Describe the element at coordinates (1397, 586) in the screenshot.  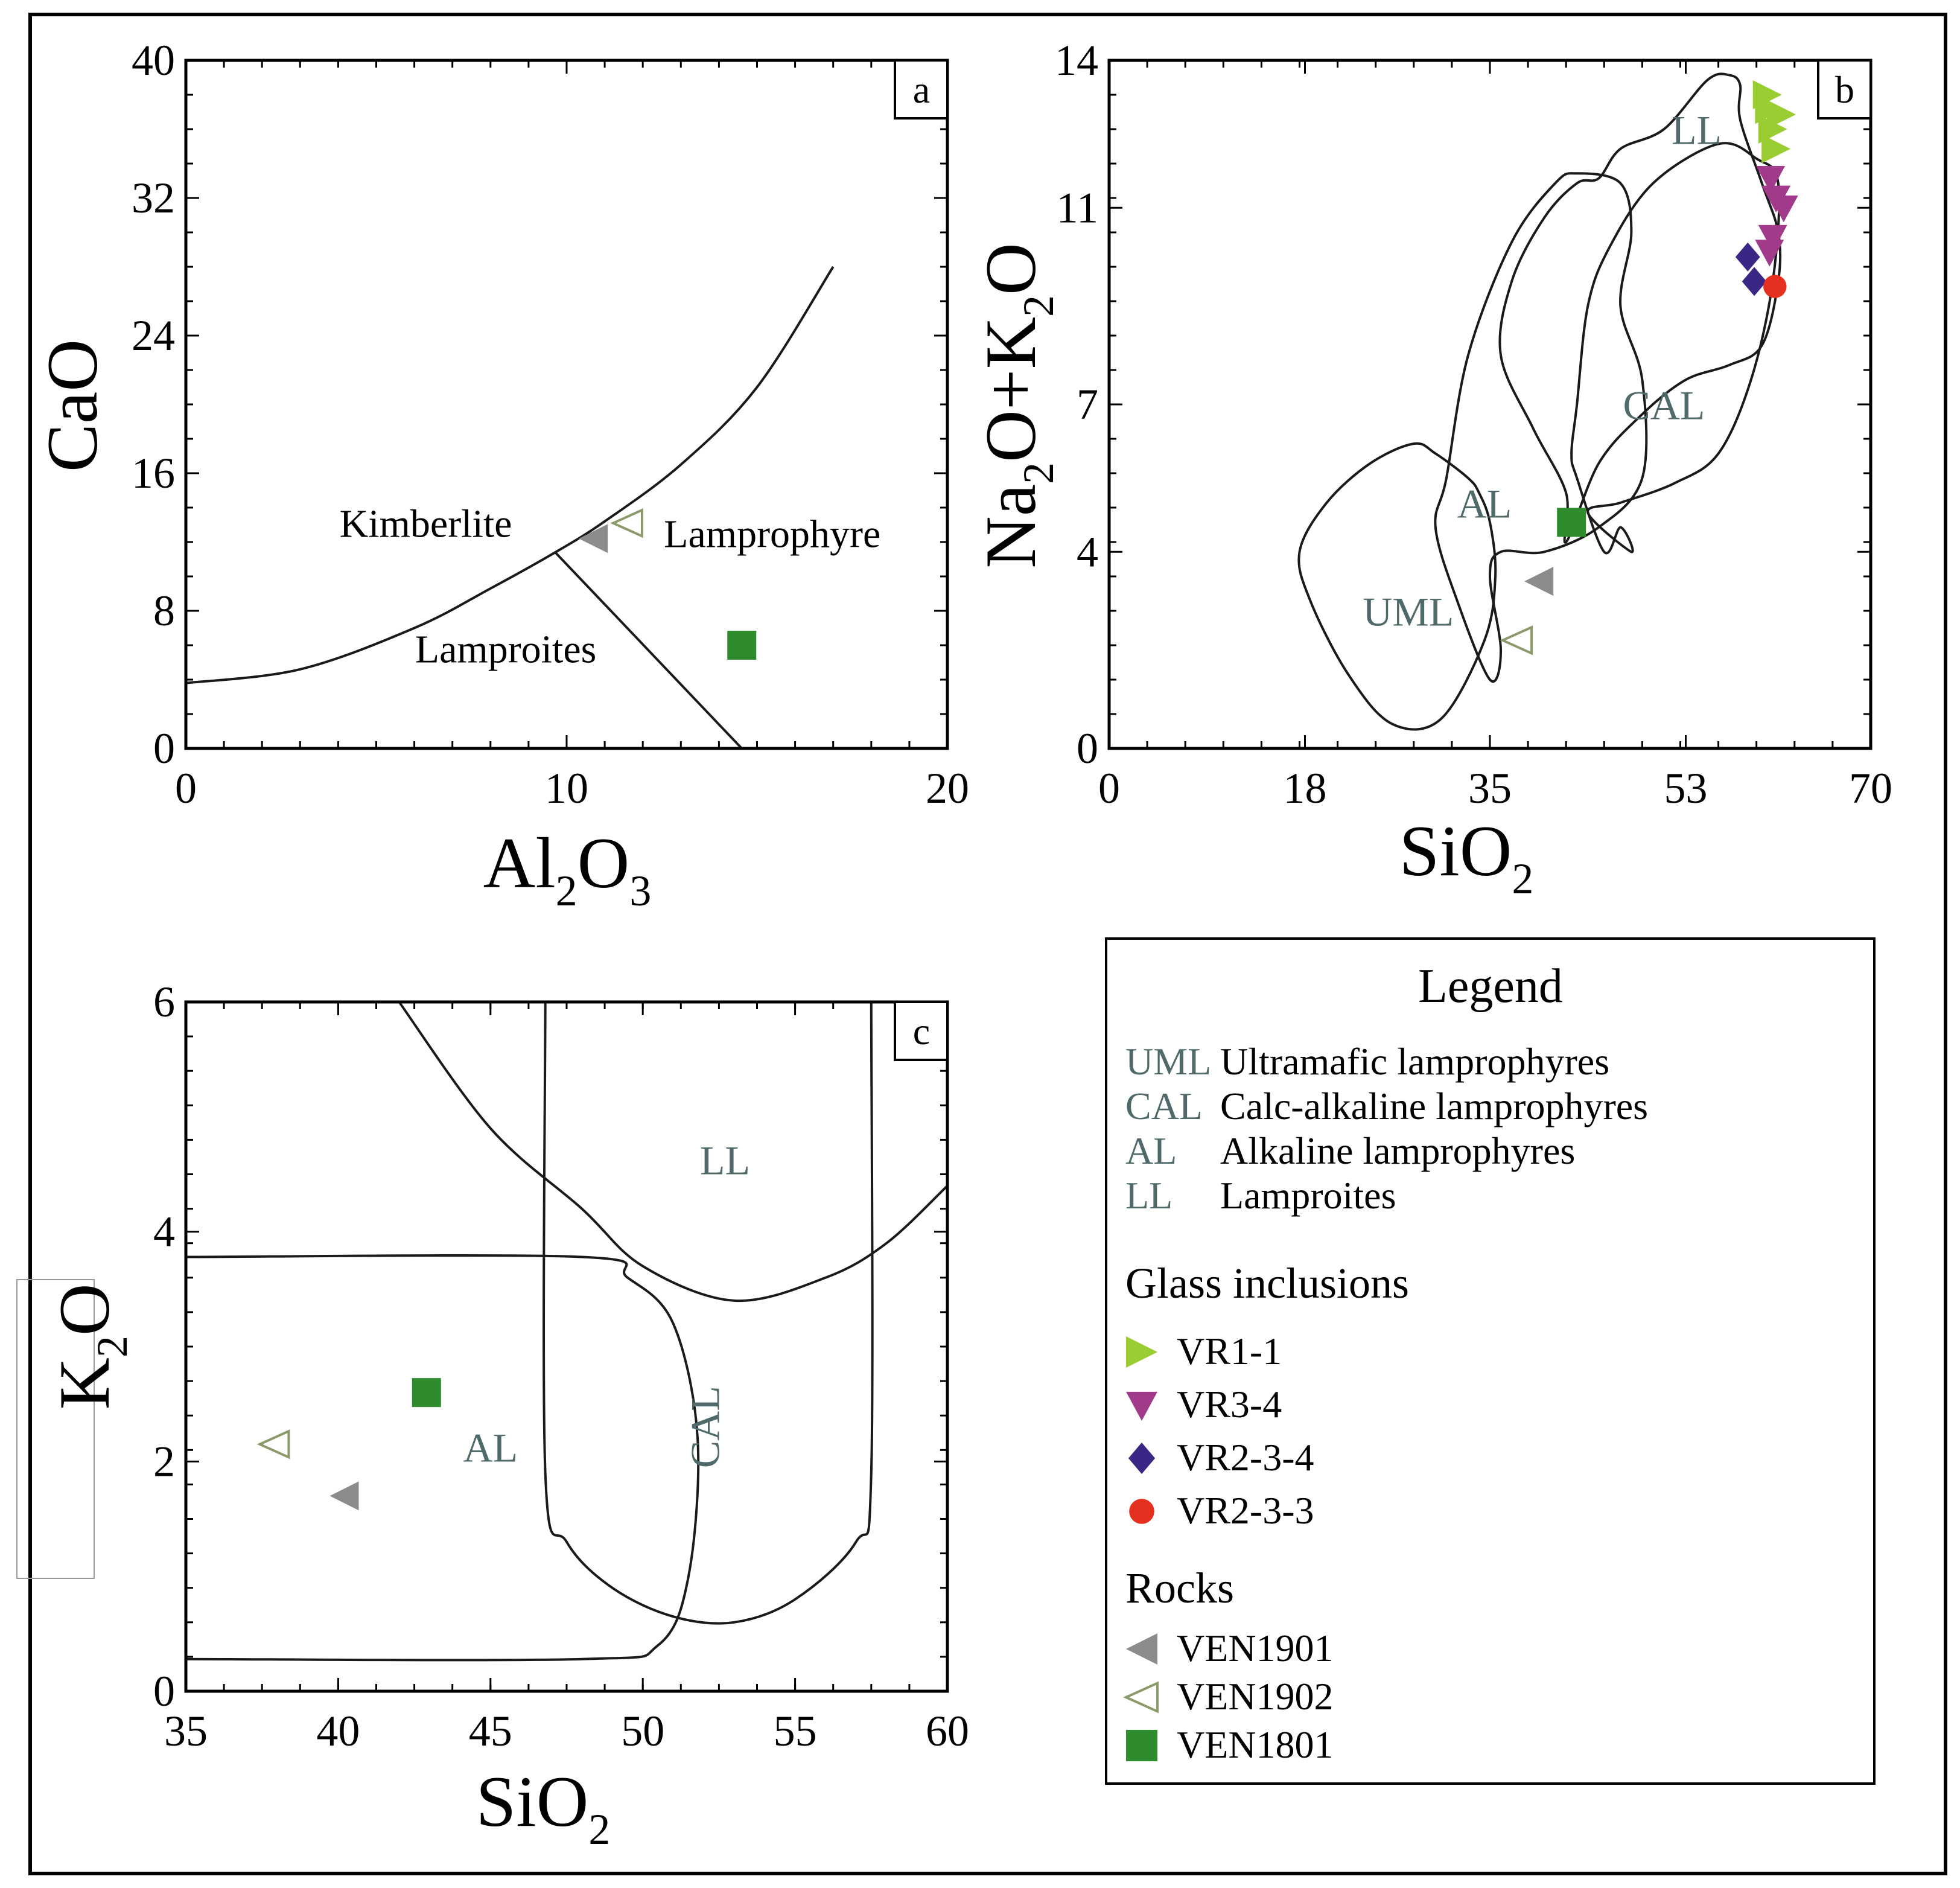
I see `panel-b-field-uml` at that location.